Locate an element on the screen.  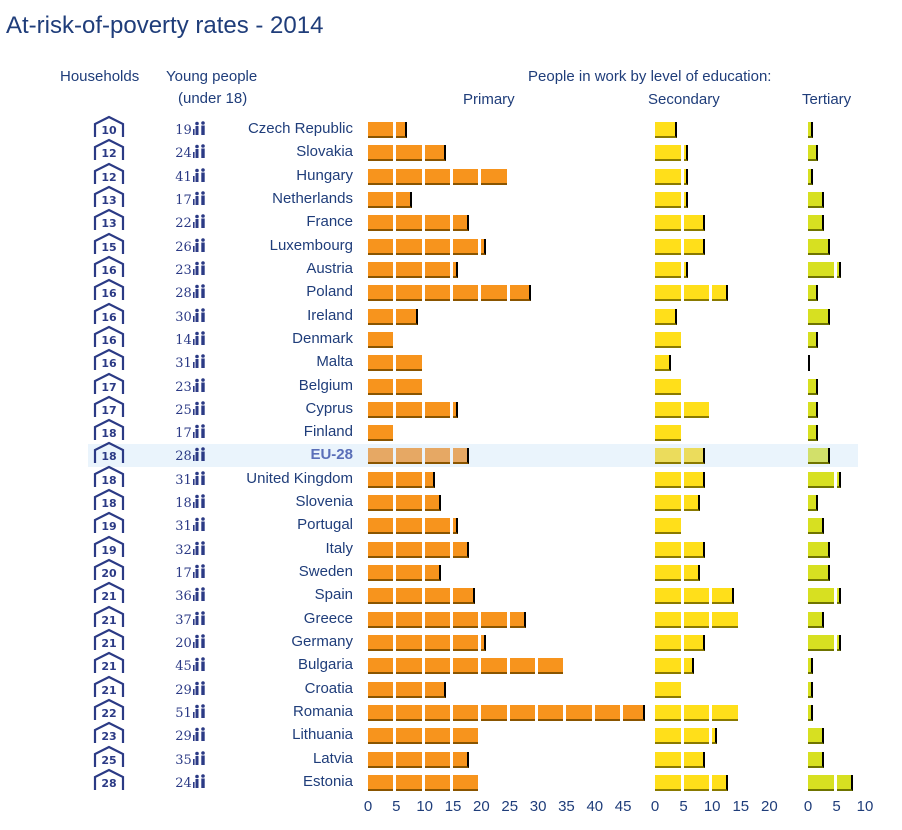
young-people-subheader: (under 18) is located at coordinates (213, 98).